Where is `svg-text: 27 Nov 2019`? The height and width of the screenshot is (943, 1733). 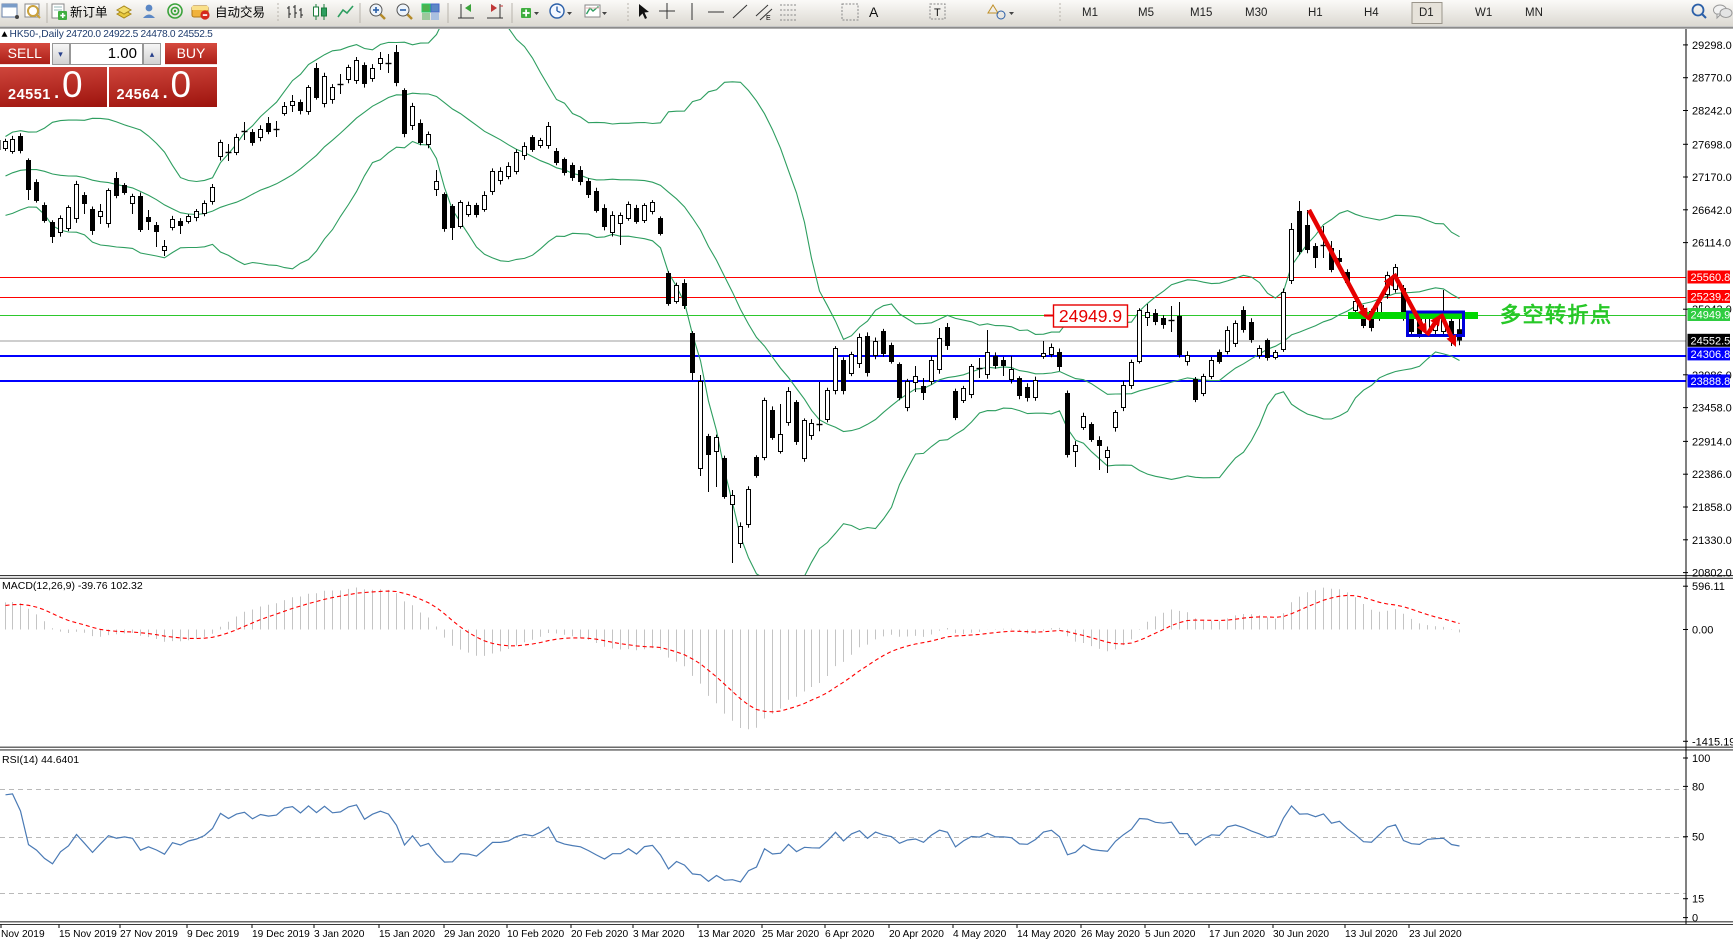 svg-text: 27 Nov 2019 is located at coordinates (149, 934).